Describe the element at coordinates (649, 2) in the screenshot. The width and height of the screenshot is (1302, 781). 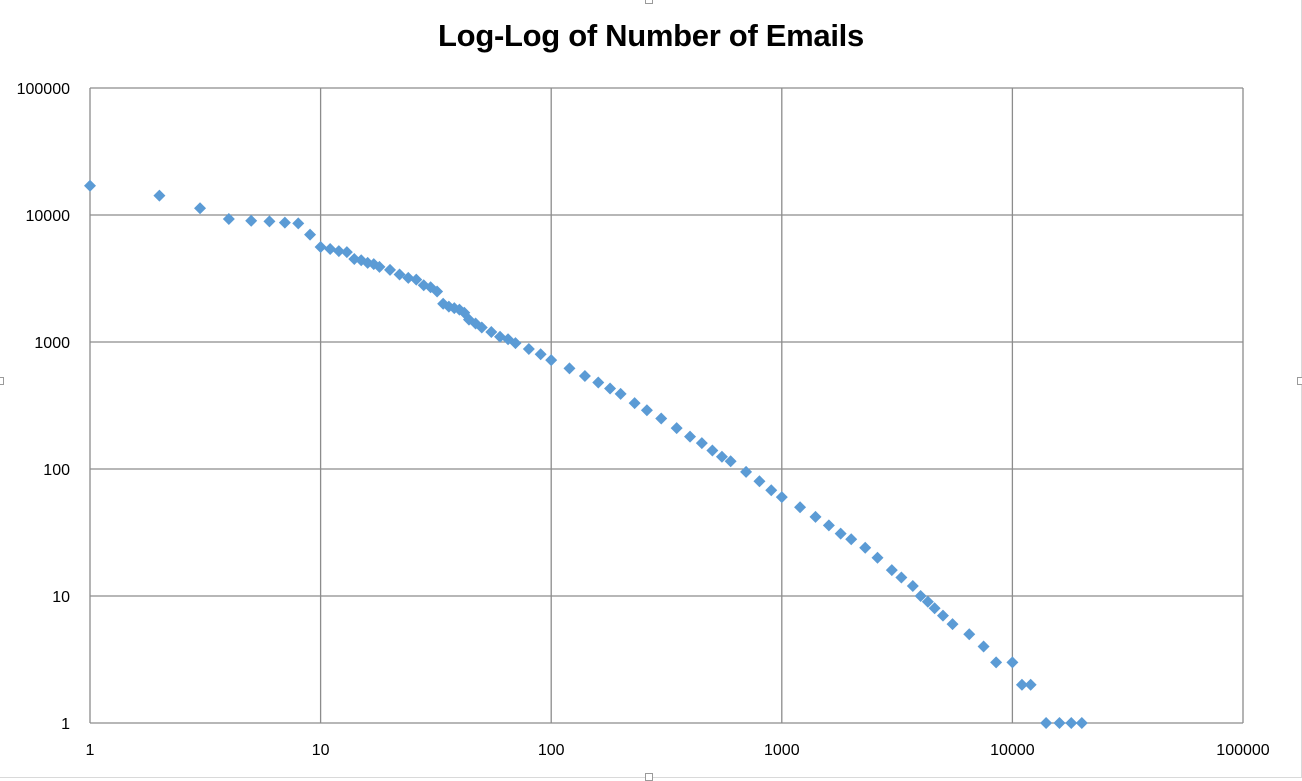
I see `resize-handle-top` at that location.